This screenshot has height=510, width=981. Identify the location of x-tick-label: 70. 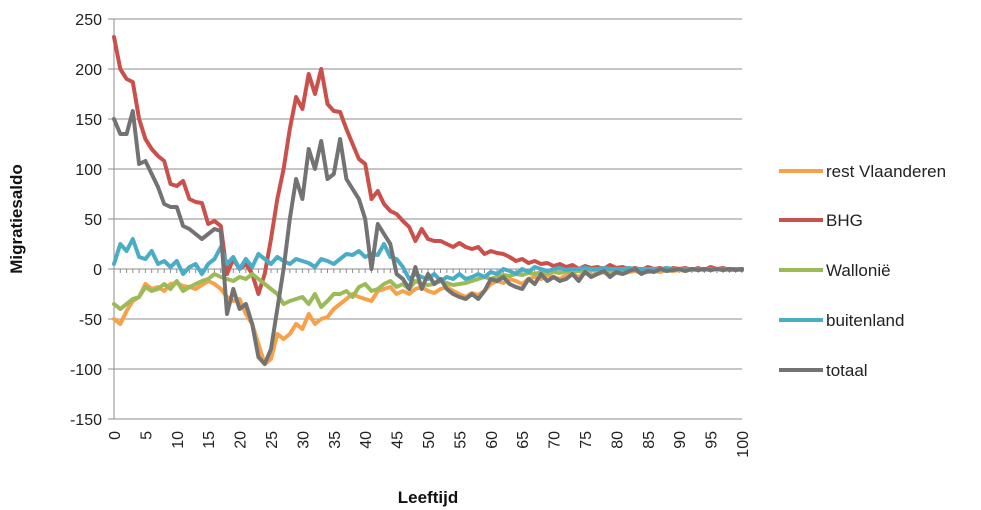
(555, 440).